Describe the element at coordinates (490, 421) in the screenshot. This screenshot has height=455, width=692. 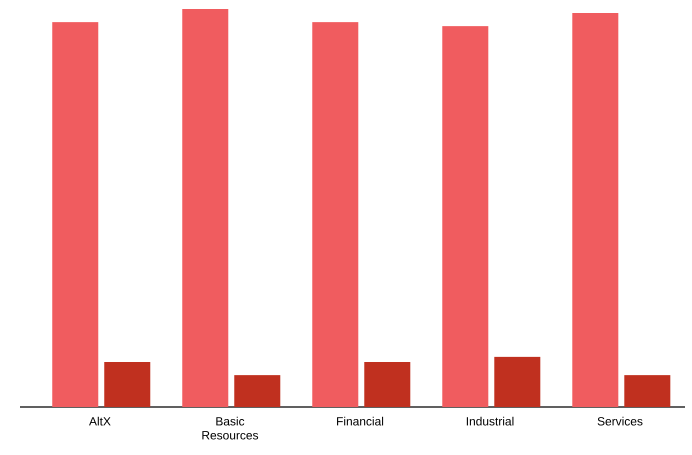
I see `x-tick-label: Industrial` at that location.